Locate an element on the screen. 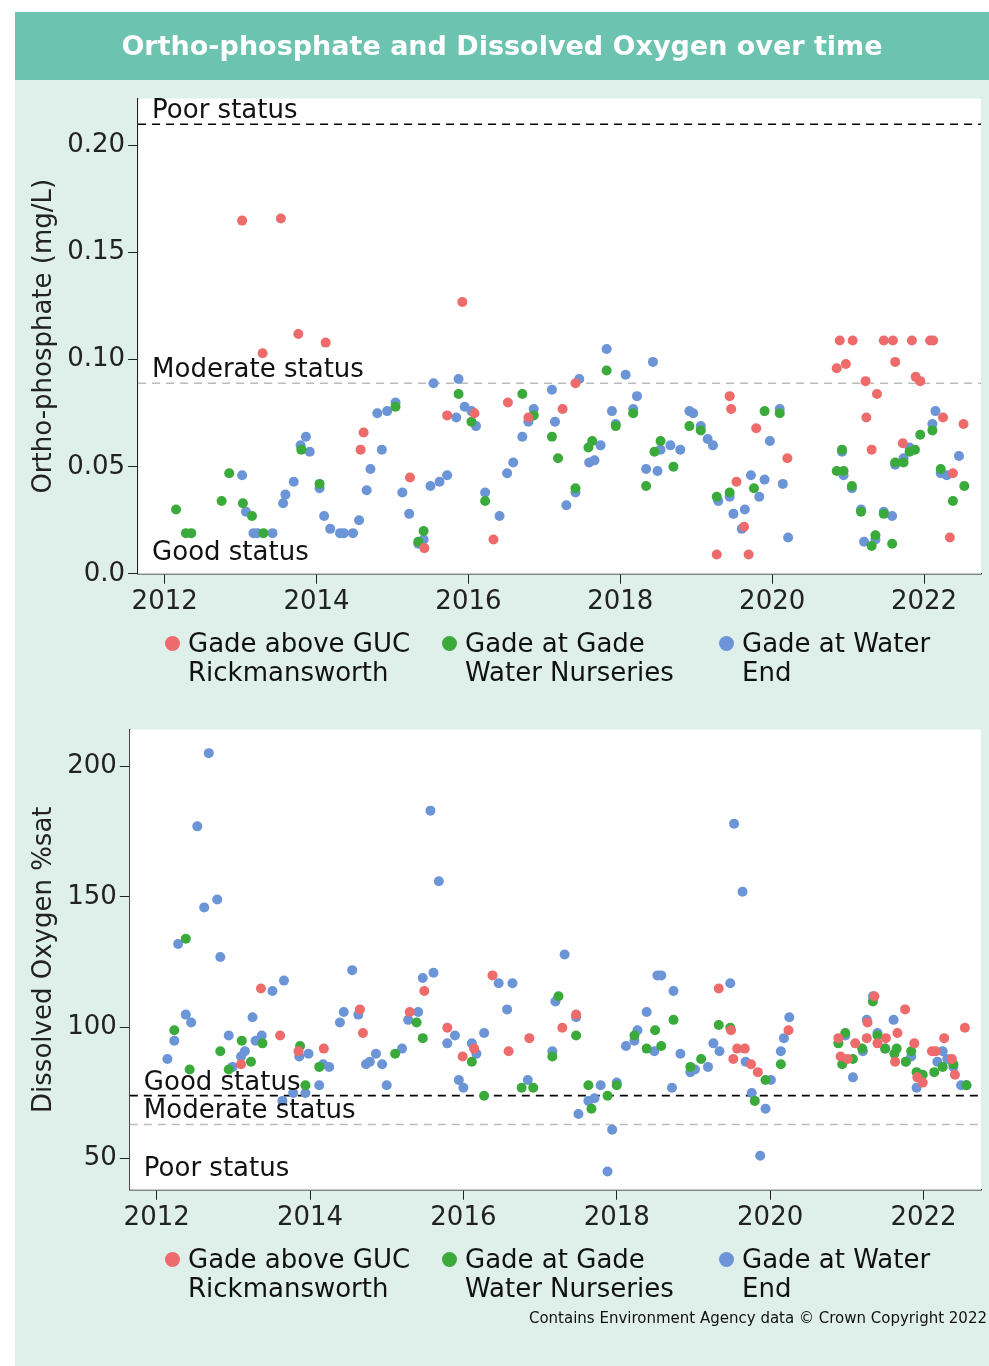  annotation: Good status is located at coordinates (230, 550).